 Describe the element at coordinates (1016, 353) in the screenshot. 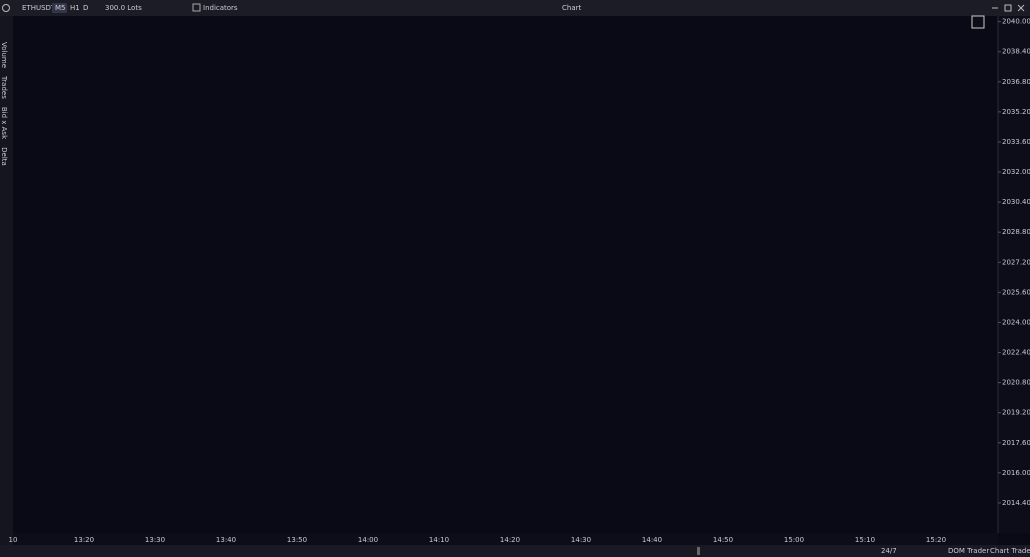

I see `price-label: 2022.40` at that location.